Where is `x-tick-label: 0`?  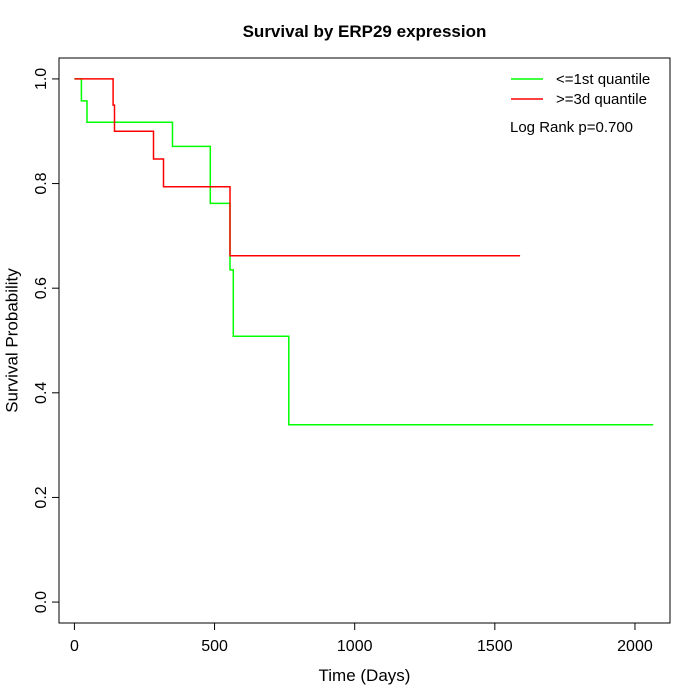 x-tick-label: 0 is located at coordinates (74, 646).